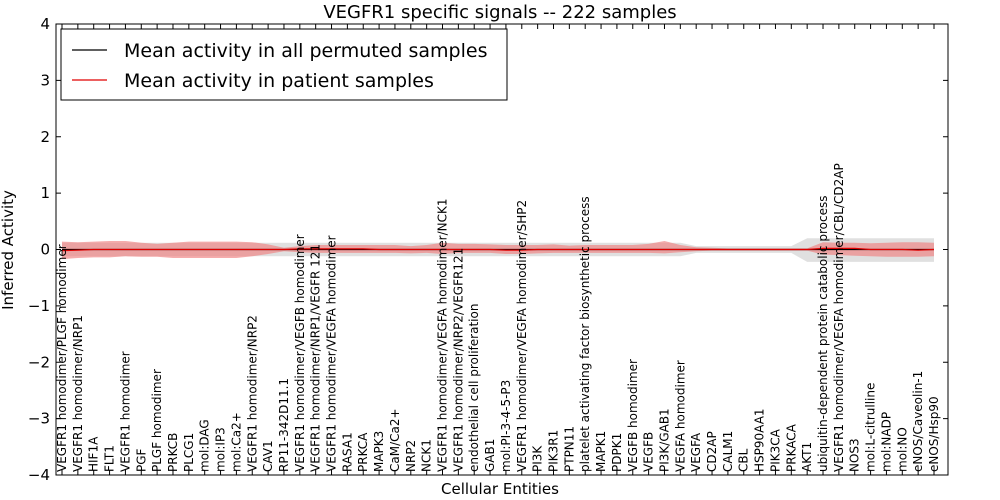 Image resolution: width=1000 pixels, height=500 pixels. I want to click on x-tick-label: MAPK1, so click(601, 451).